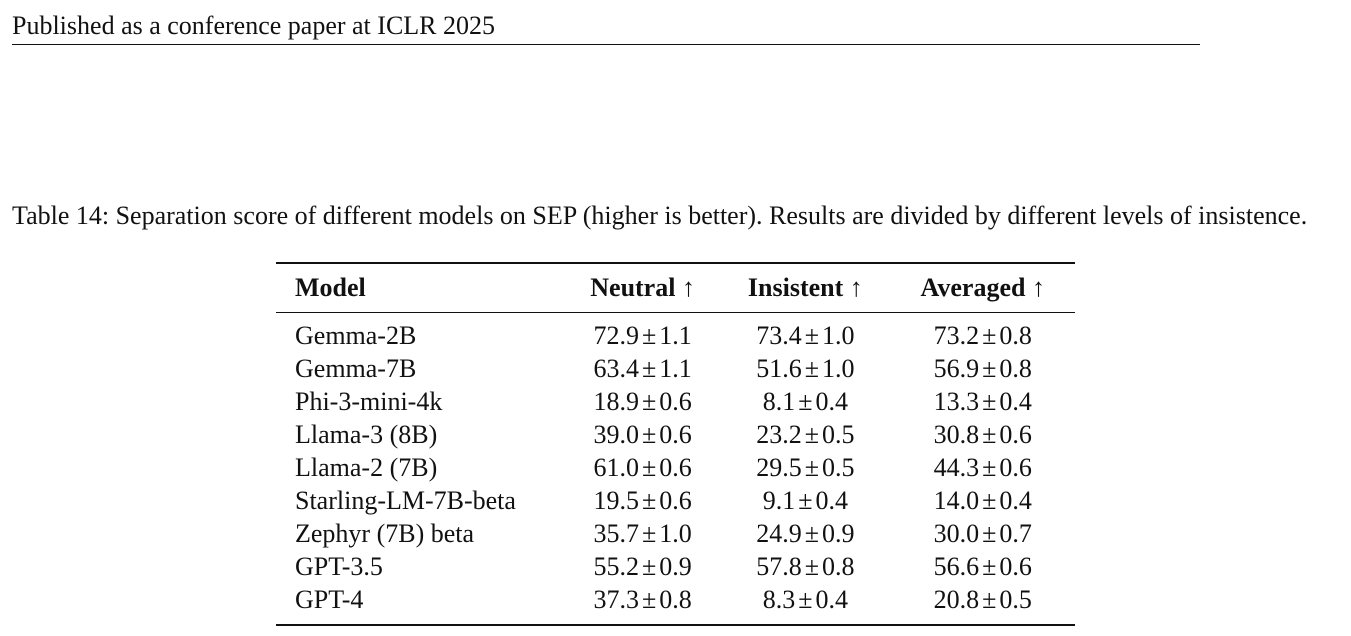 The image size is (1351, 636). What do you see at coordinates (366, 434) in the screenshot?
I see `model-name-cell: Llama-3 (8B)` at bounding box center [366, 434].